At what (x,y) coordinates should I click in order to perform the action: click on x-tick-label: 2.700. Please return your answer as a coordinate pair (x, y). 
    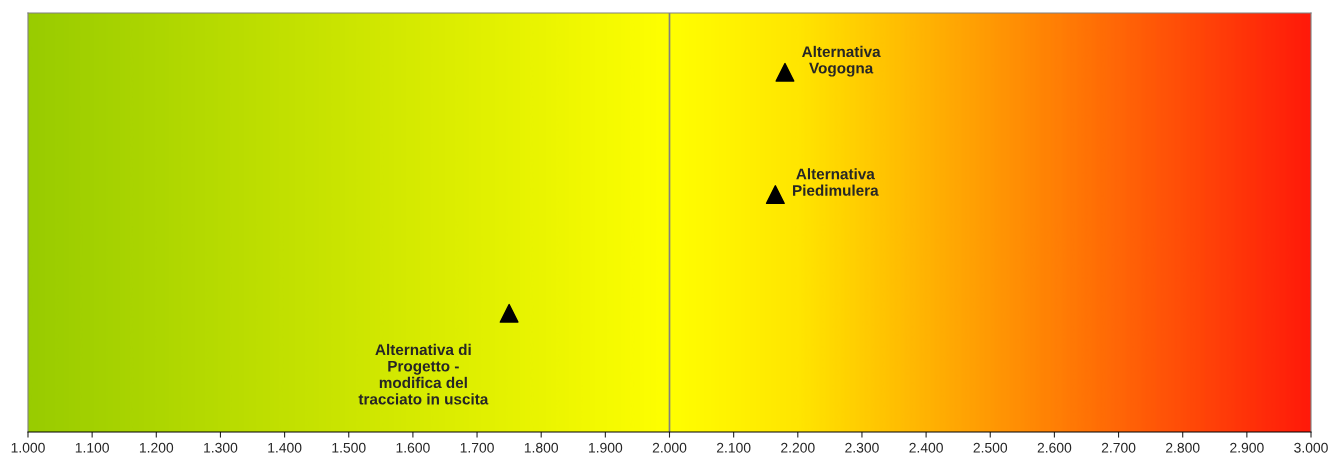
    Looking at the image, I should click on (1118, 447).